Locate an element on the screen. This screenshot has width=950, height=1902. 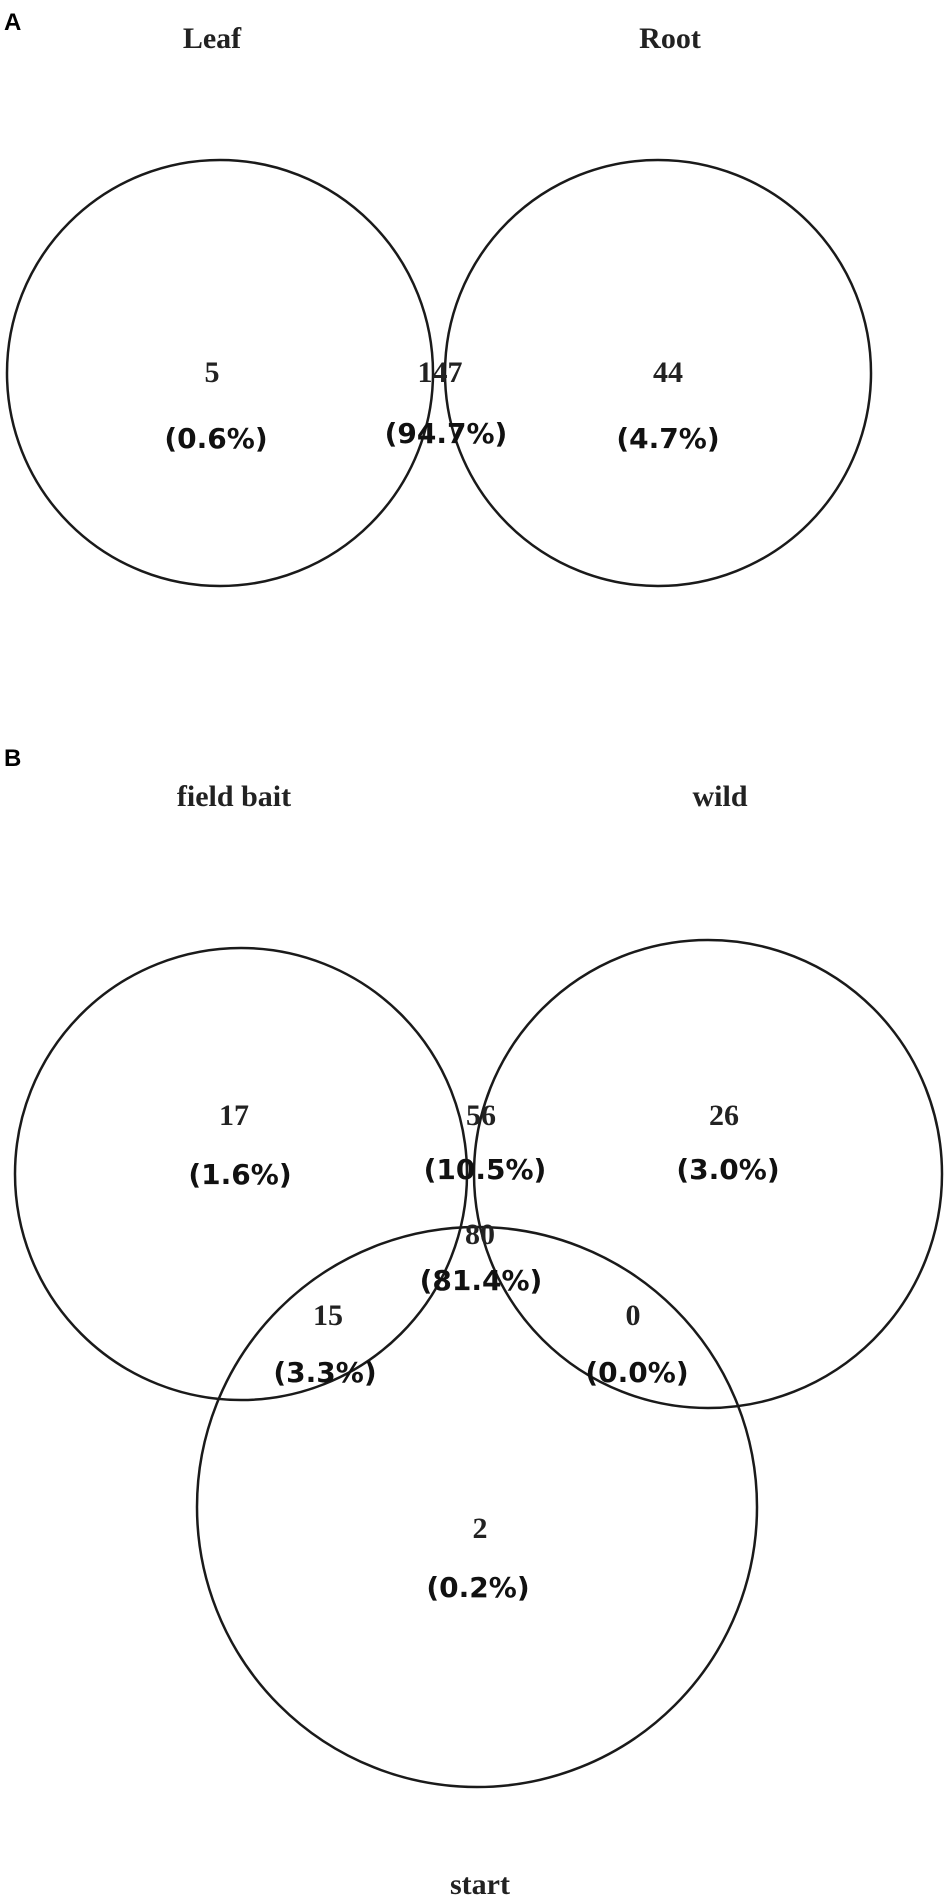
region-wild-start-count: 0 is located at coordinates (633, 1315).